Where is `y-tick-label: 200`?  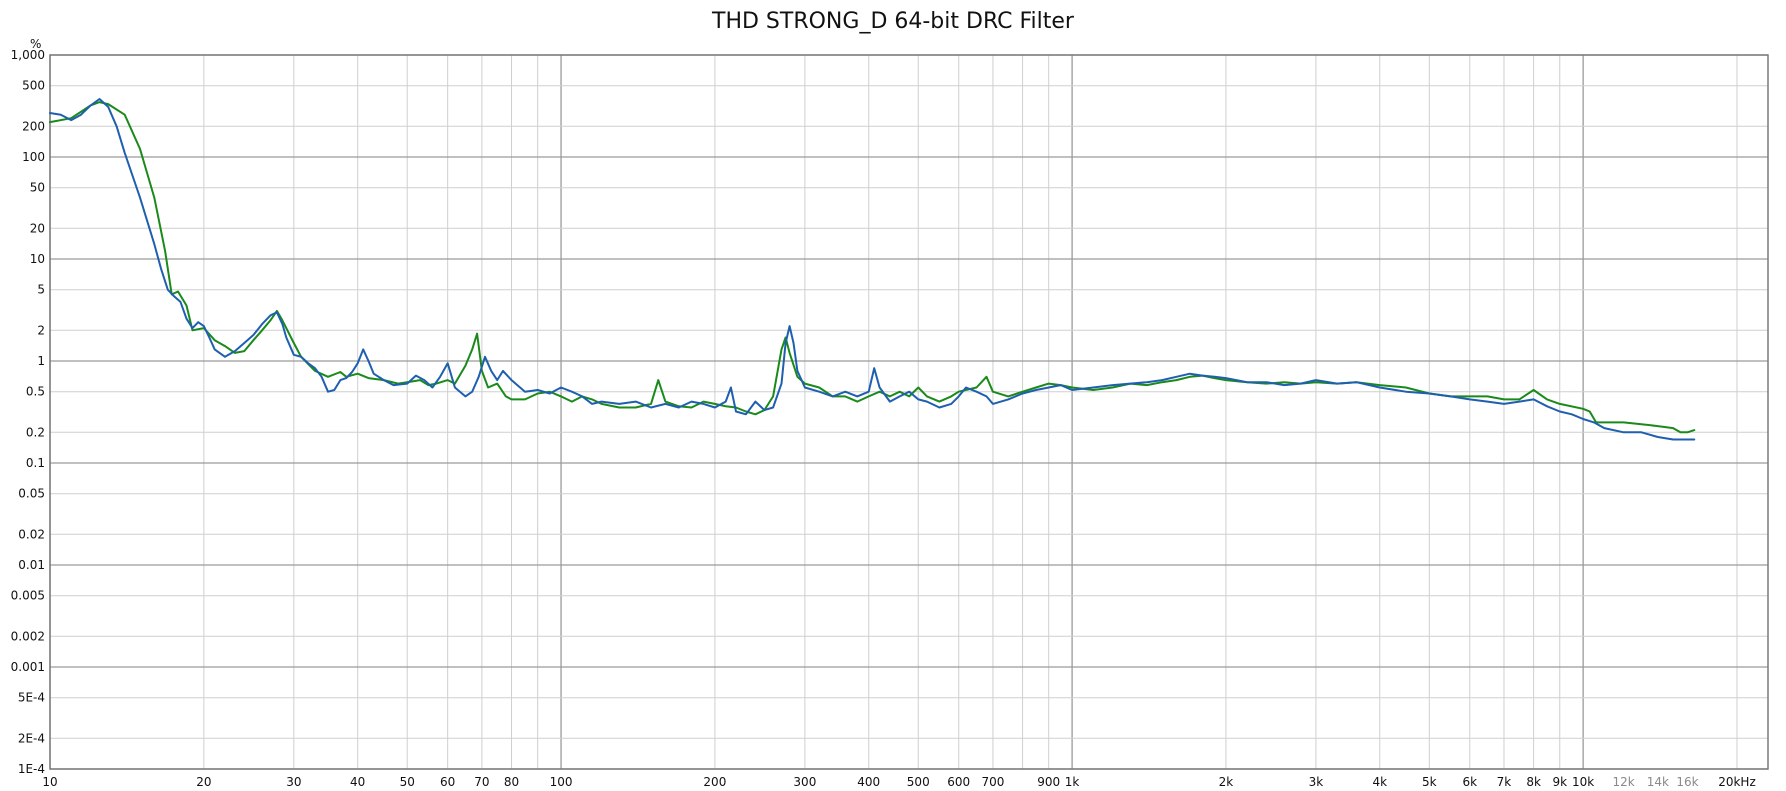 y-tick-label: 200 is located at coordinates (33, 126).